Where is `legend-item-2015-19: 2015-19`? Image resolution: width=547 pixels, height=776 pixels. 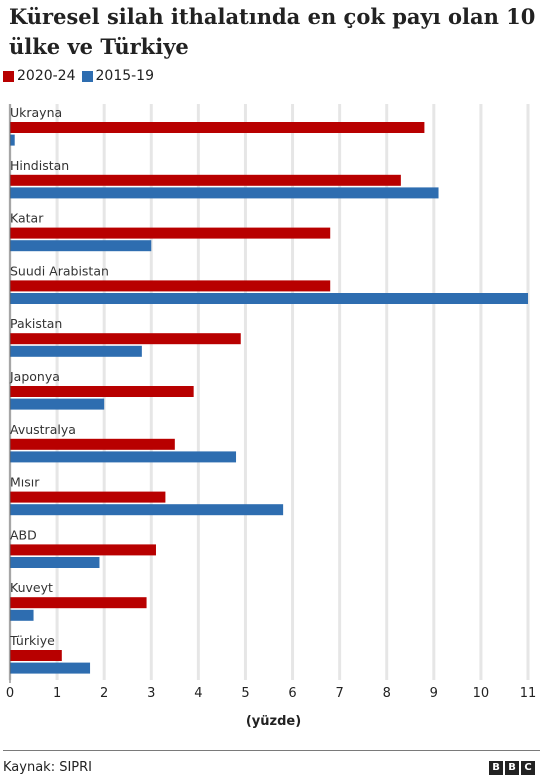 legend-item-2015-19: 2015-19 is located at coordinates (118, 76).